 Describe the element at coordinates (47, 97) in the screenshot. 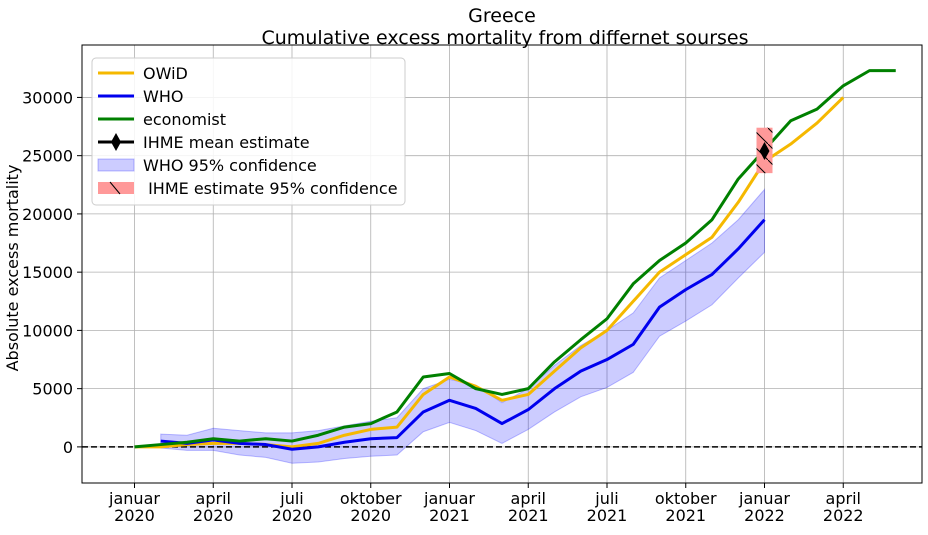

I see `y-tick-label: 30000` at that location.